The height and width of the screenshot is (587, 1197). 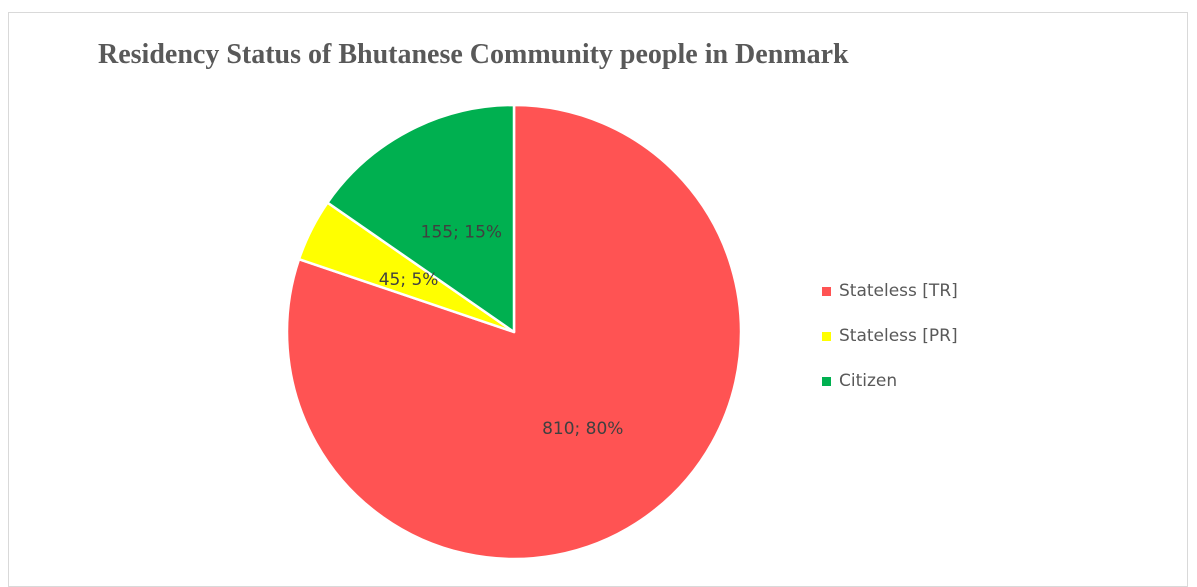 What do you see at coordinates (898, 291) in the screenshot?
I see `legend-label-stateless-tr: Stateless [TR]` at bounding box center [898, 291].